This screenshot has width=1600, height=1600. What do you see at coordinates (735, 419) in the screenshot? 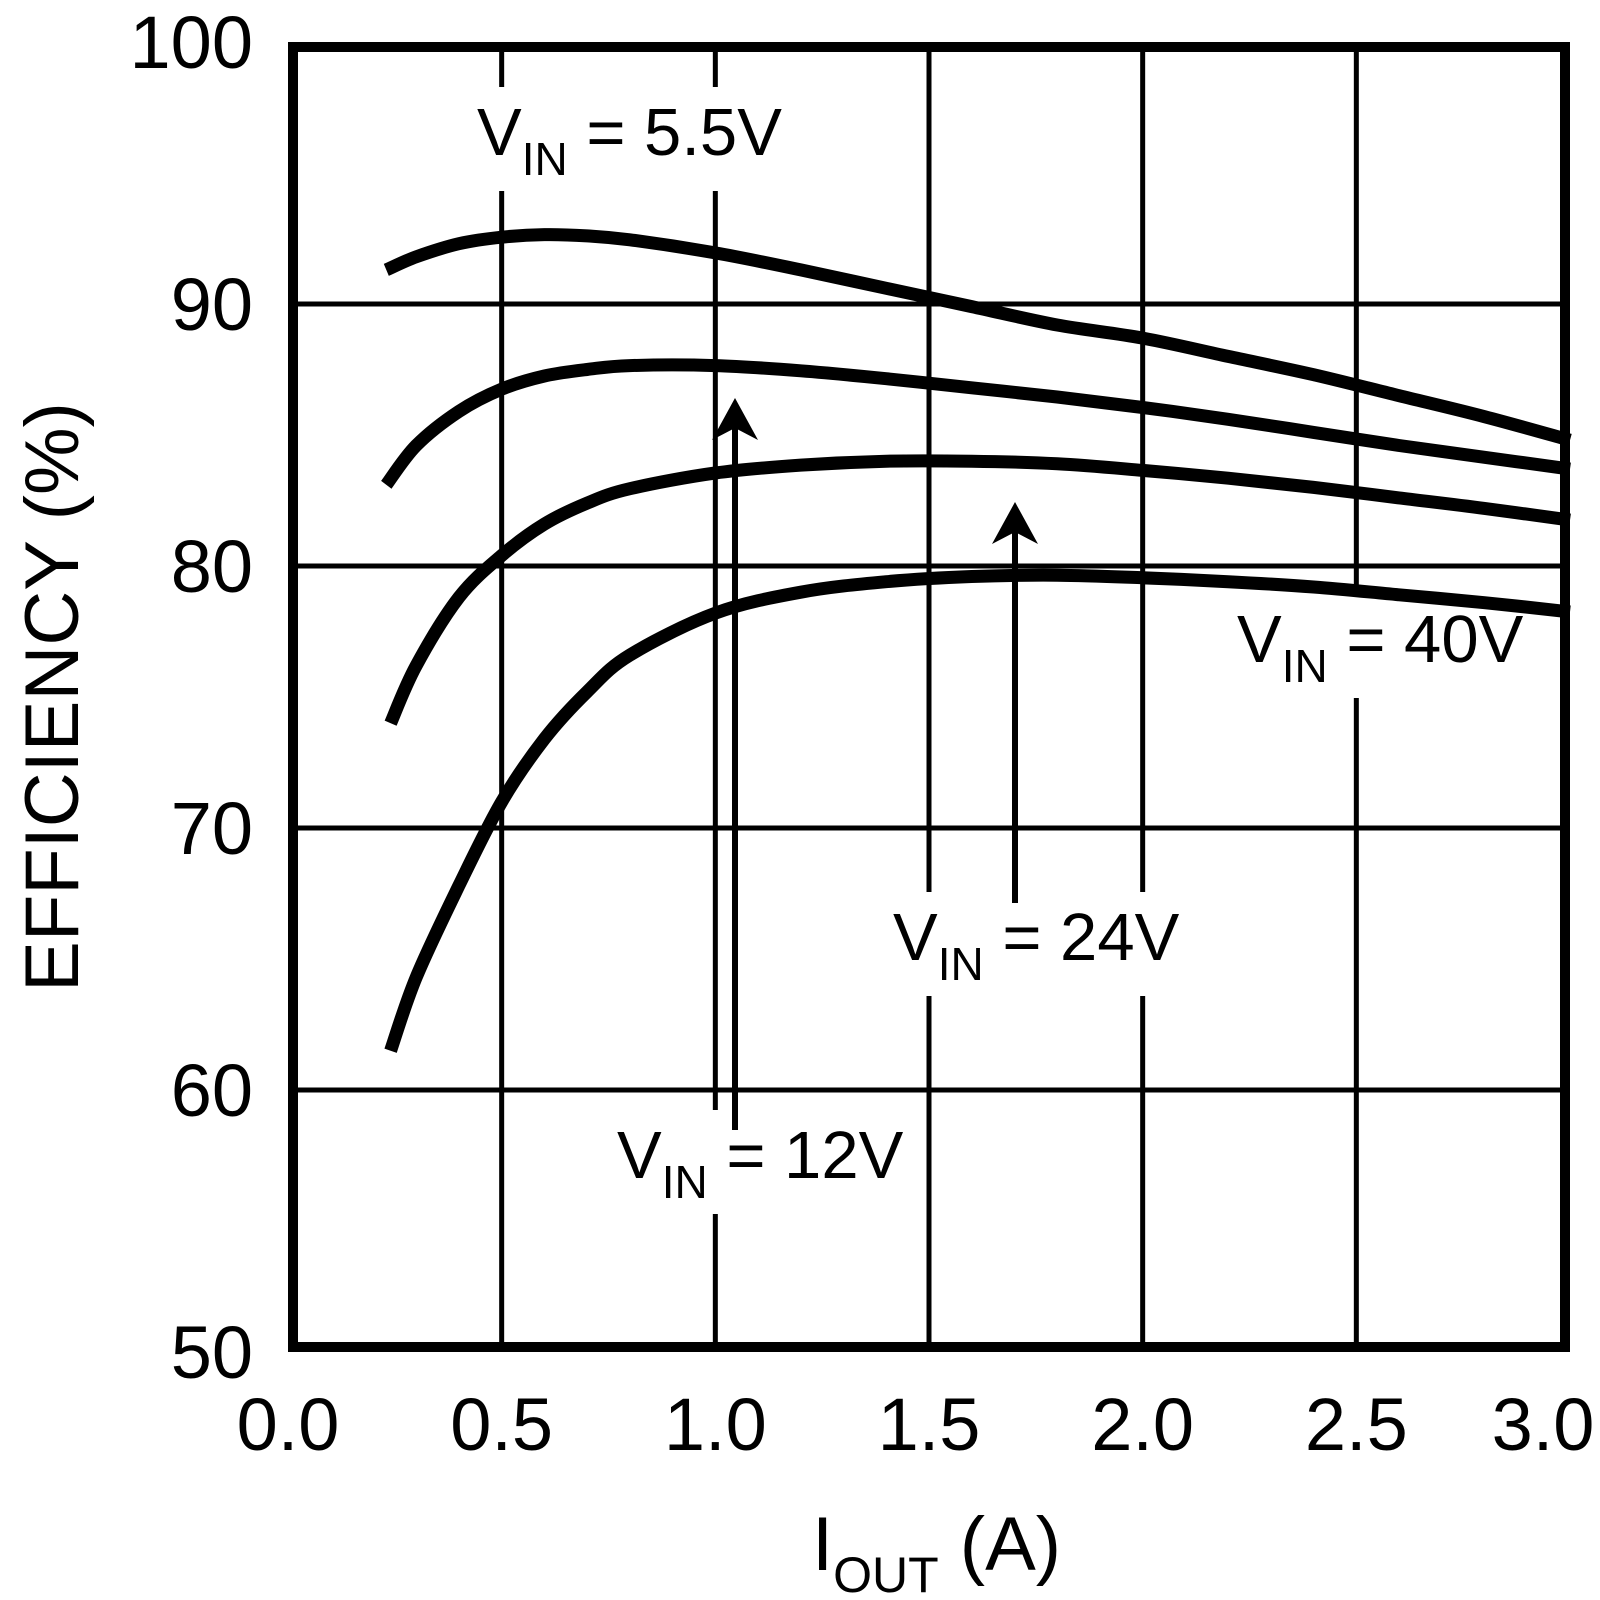
I see `arrow-to-12v-curve-head` at bounding box center [735, 419].